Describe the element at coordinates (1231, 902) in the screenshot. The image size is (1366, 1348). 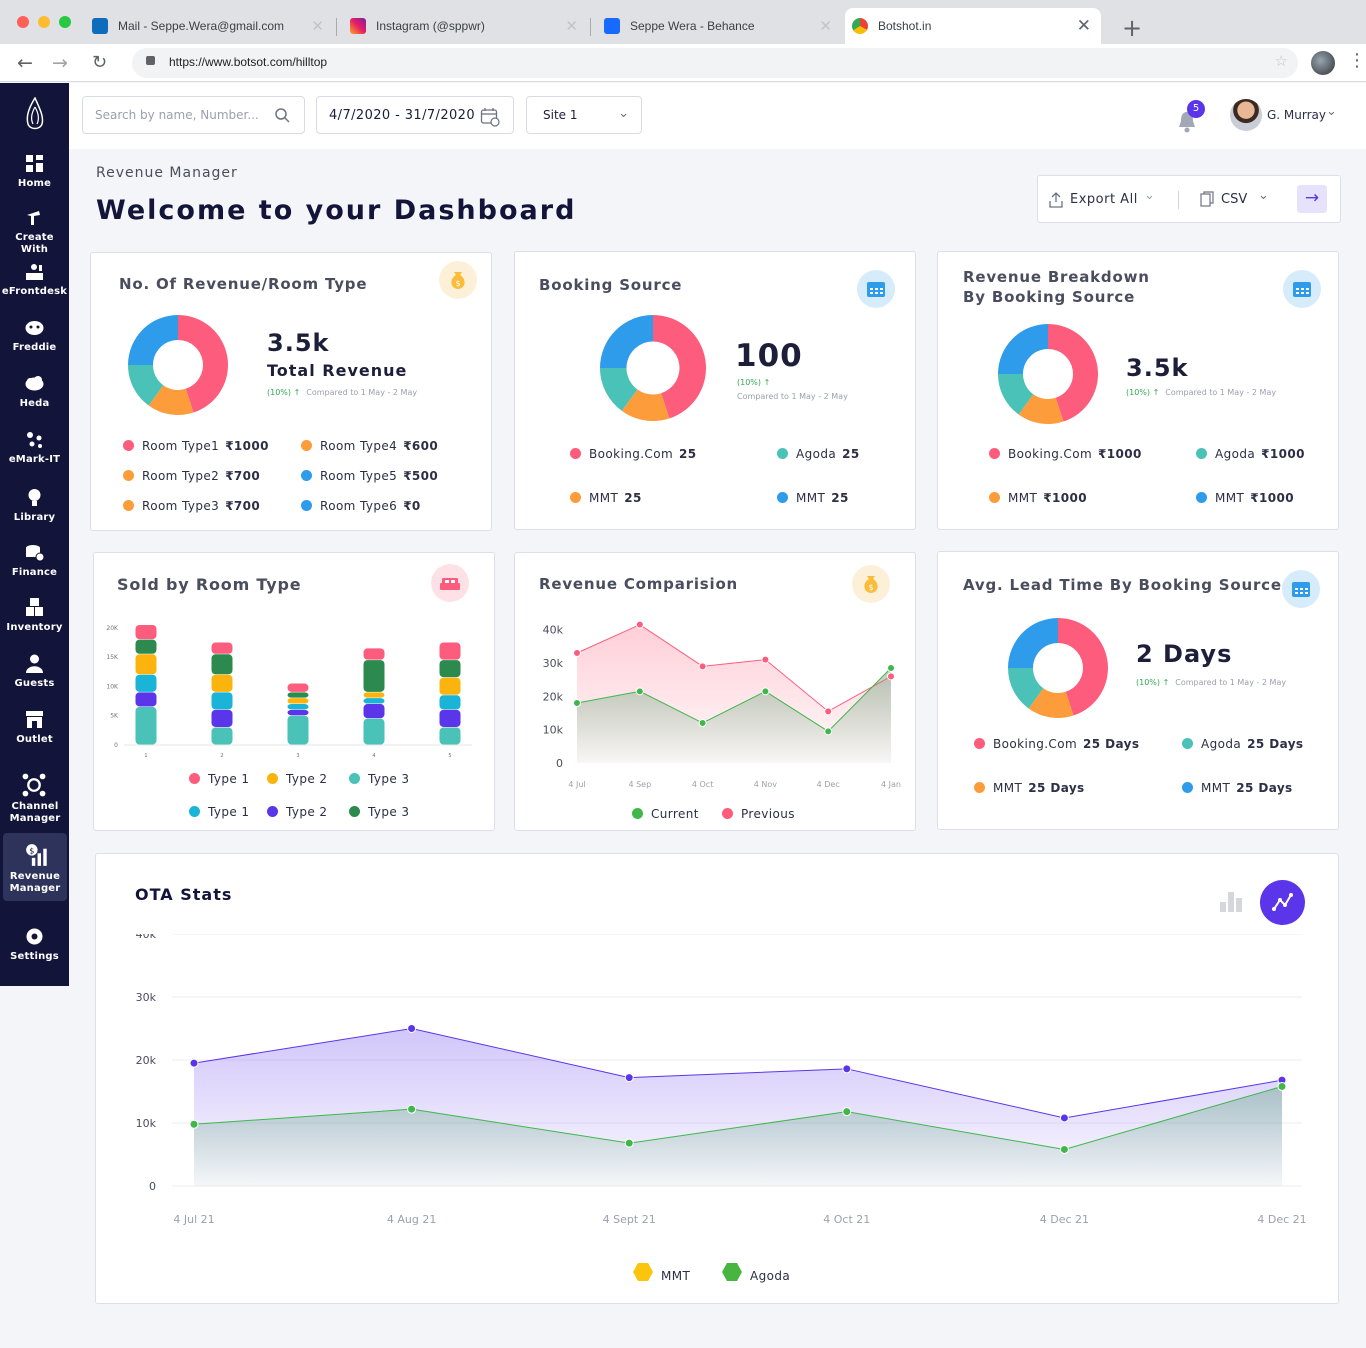
I see `bar-chart-icon` at that location.